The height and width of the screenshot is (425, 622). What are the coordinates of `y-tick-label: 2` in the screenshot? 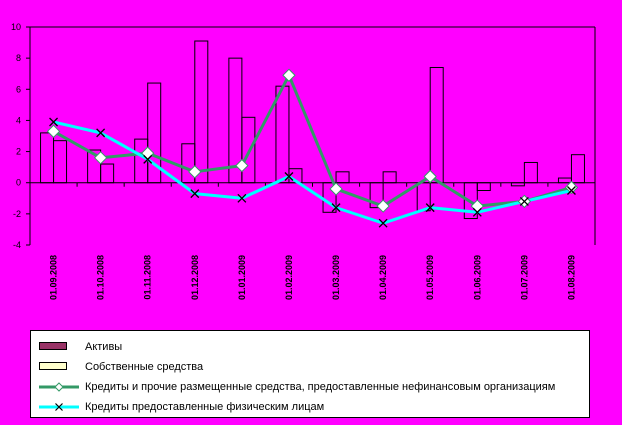 It's located at (18, 152).